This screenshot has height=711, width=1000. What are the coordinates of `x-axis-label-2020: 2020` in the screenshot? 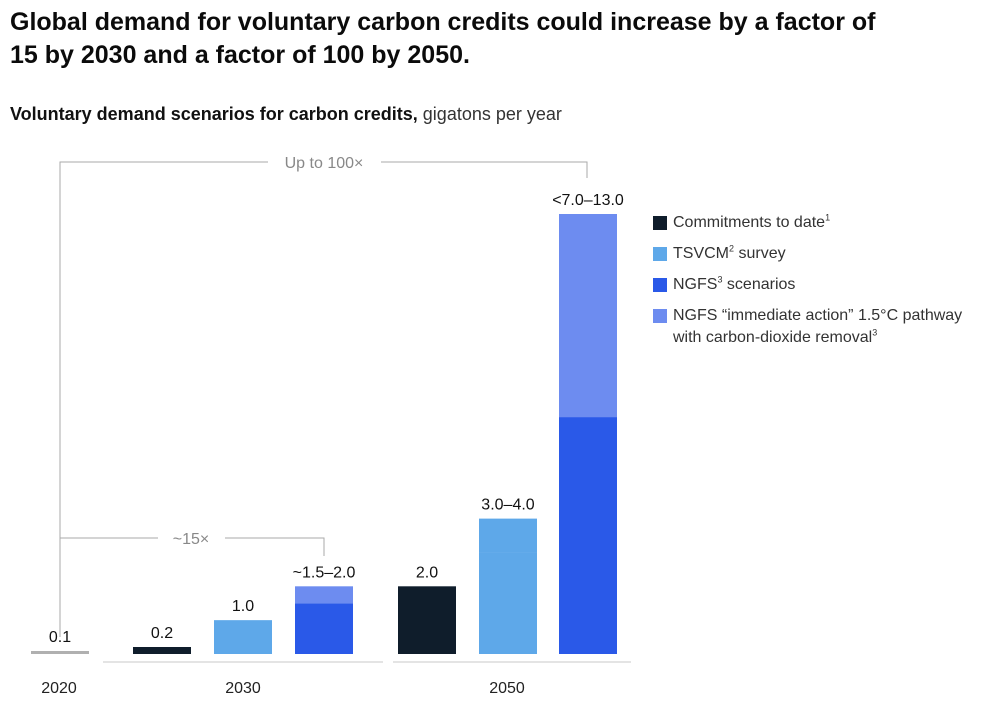 It's located at (59, 688).